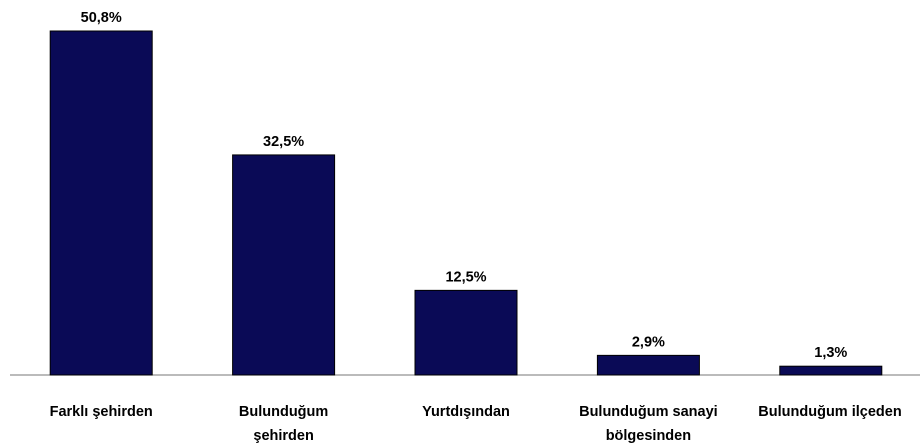 The height and width of the screenshot is (448, 920). What do you see at coordinates (830, 353) in the screenshot?
I see `data-label: 1,3%` at bounding box center [830, 353].